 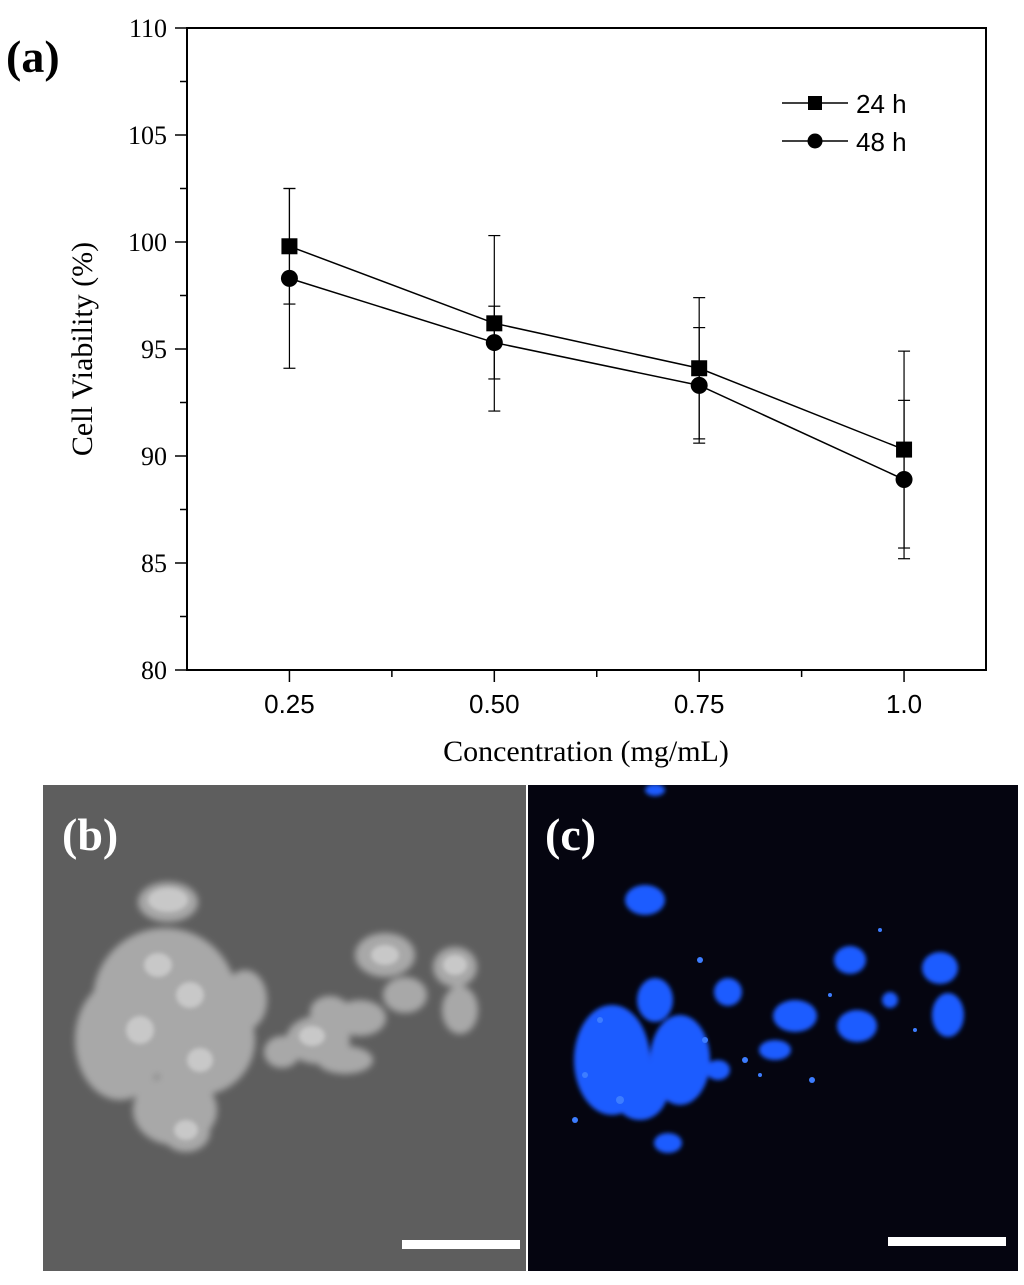 What do you see at coordinates (815, 141) in the screenshot?
I see `legend-marker-48h` at bounding box center [815, 141].